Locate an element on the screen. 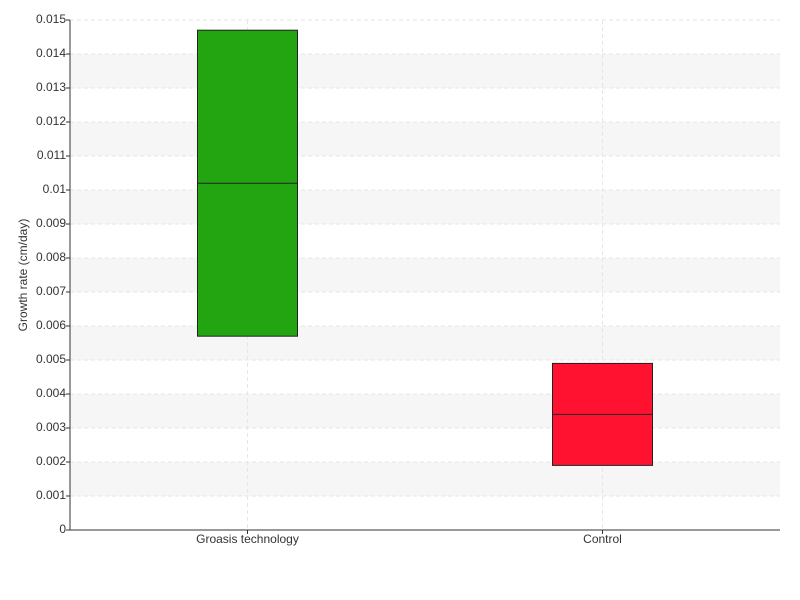 The image size is (800, 600). y-tick-label: 0.014 is located at coordinates (51, 53).